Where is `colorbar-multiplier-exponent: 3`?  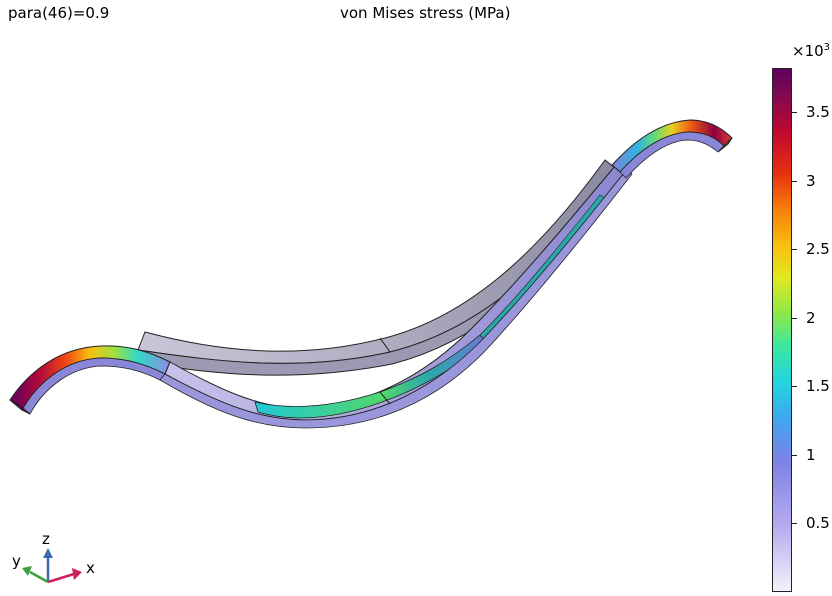 colorbar-multiplier-exponent: 3 is located at coordinates (827, 47).